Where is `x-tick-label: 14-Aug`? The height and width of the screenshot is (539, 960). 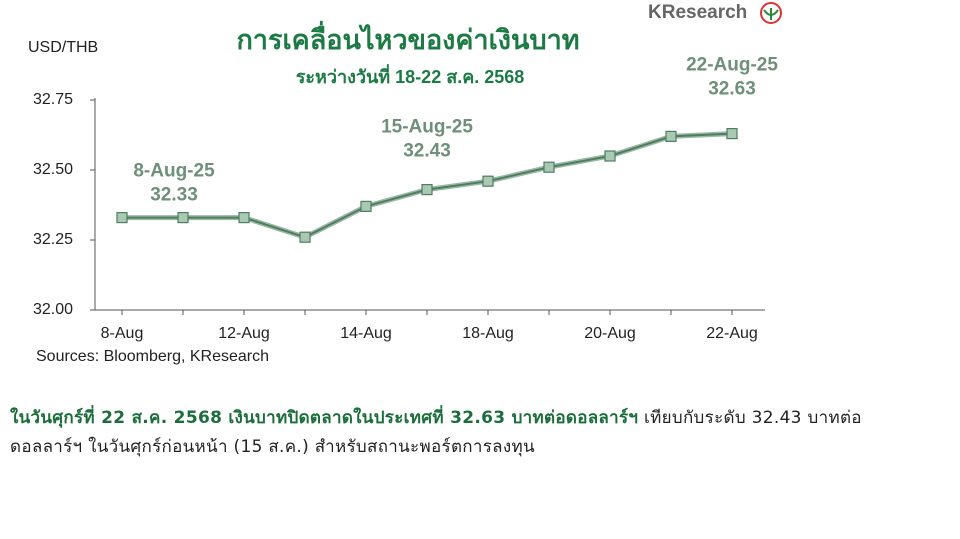
x-tick-label: 14-Aug is located at coordinates (366, 333).